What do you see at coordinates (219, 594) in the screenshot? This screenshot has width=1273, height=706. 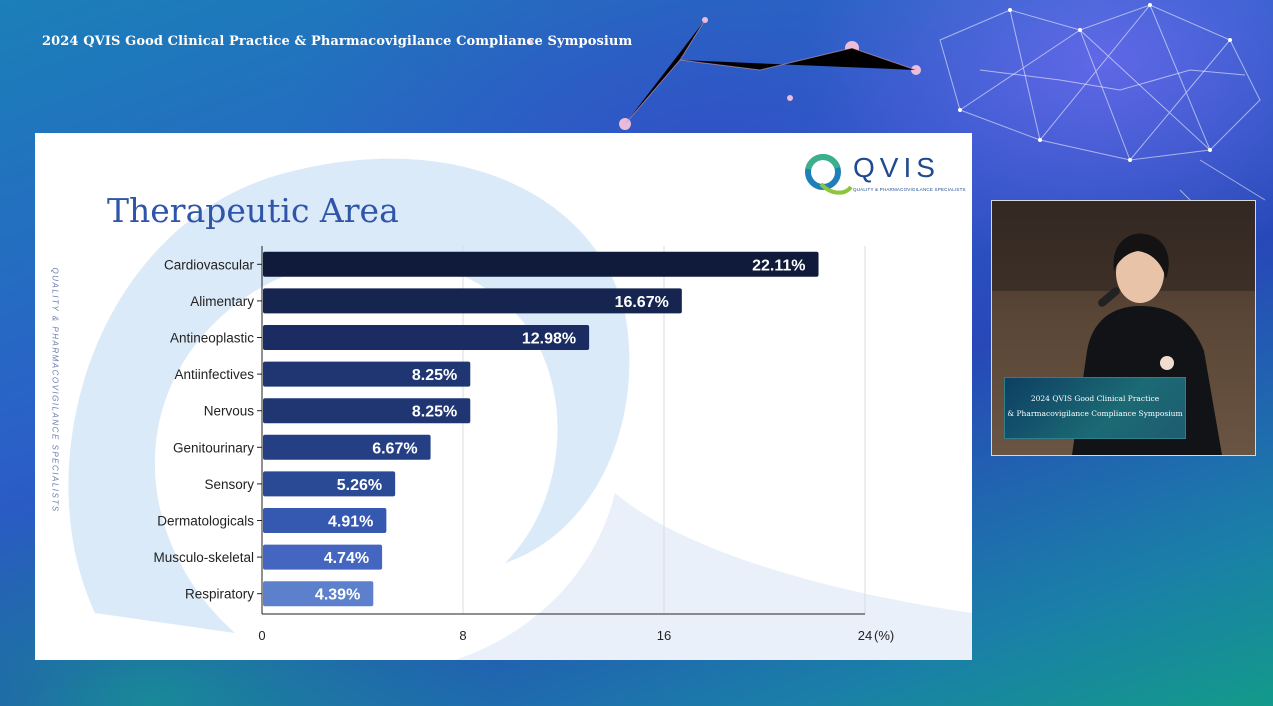 I see `category-label: Respiratory` at bounding box center [219, 594].